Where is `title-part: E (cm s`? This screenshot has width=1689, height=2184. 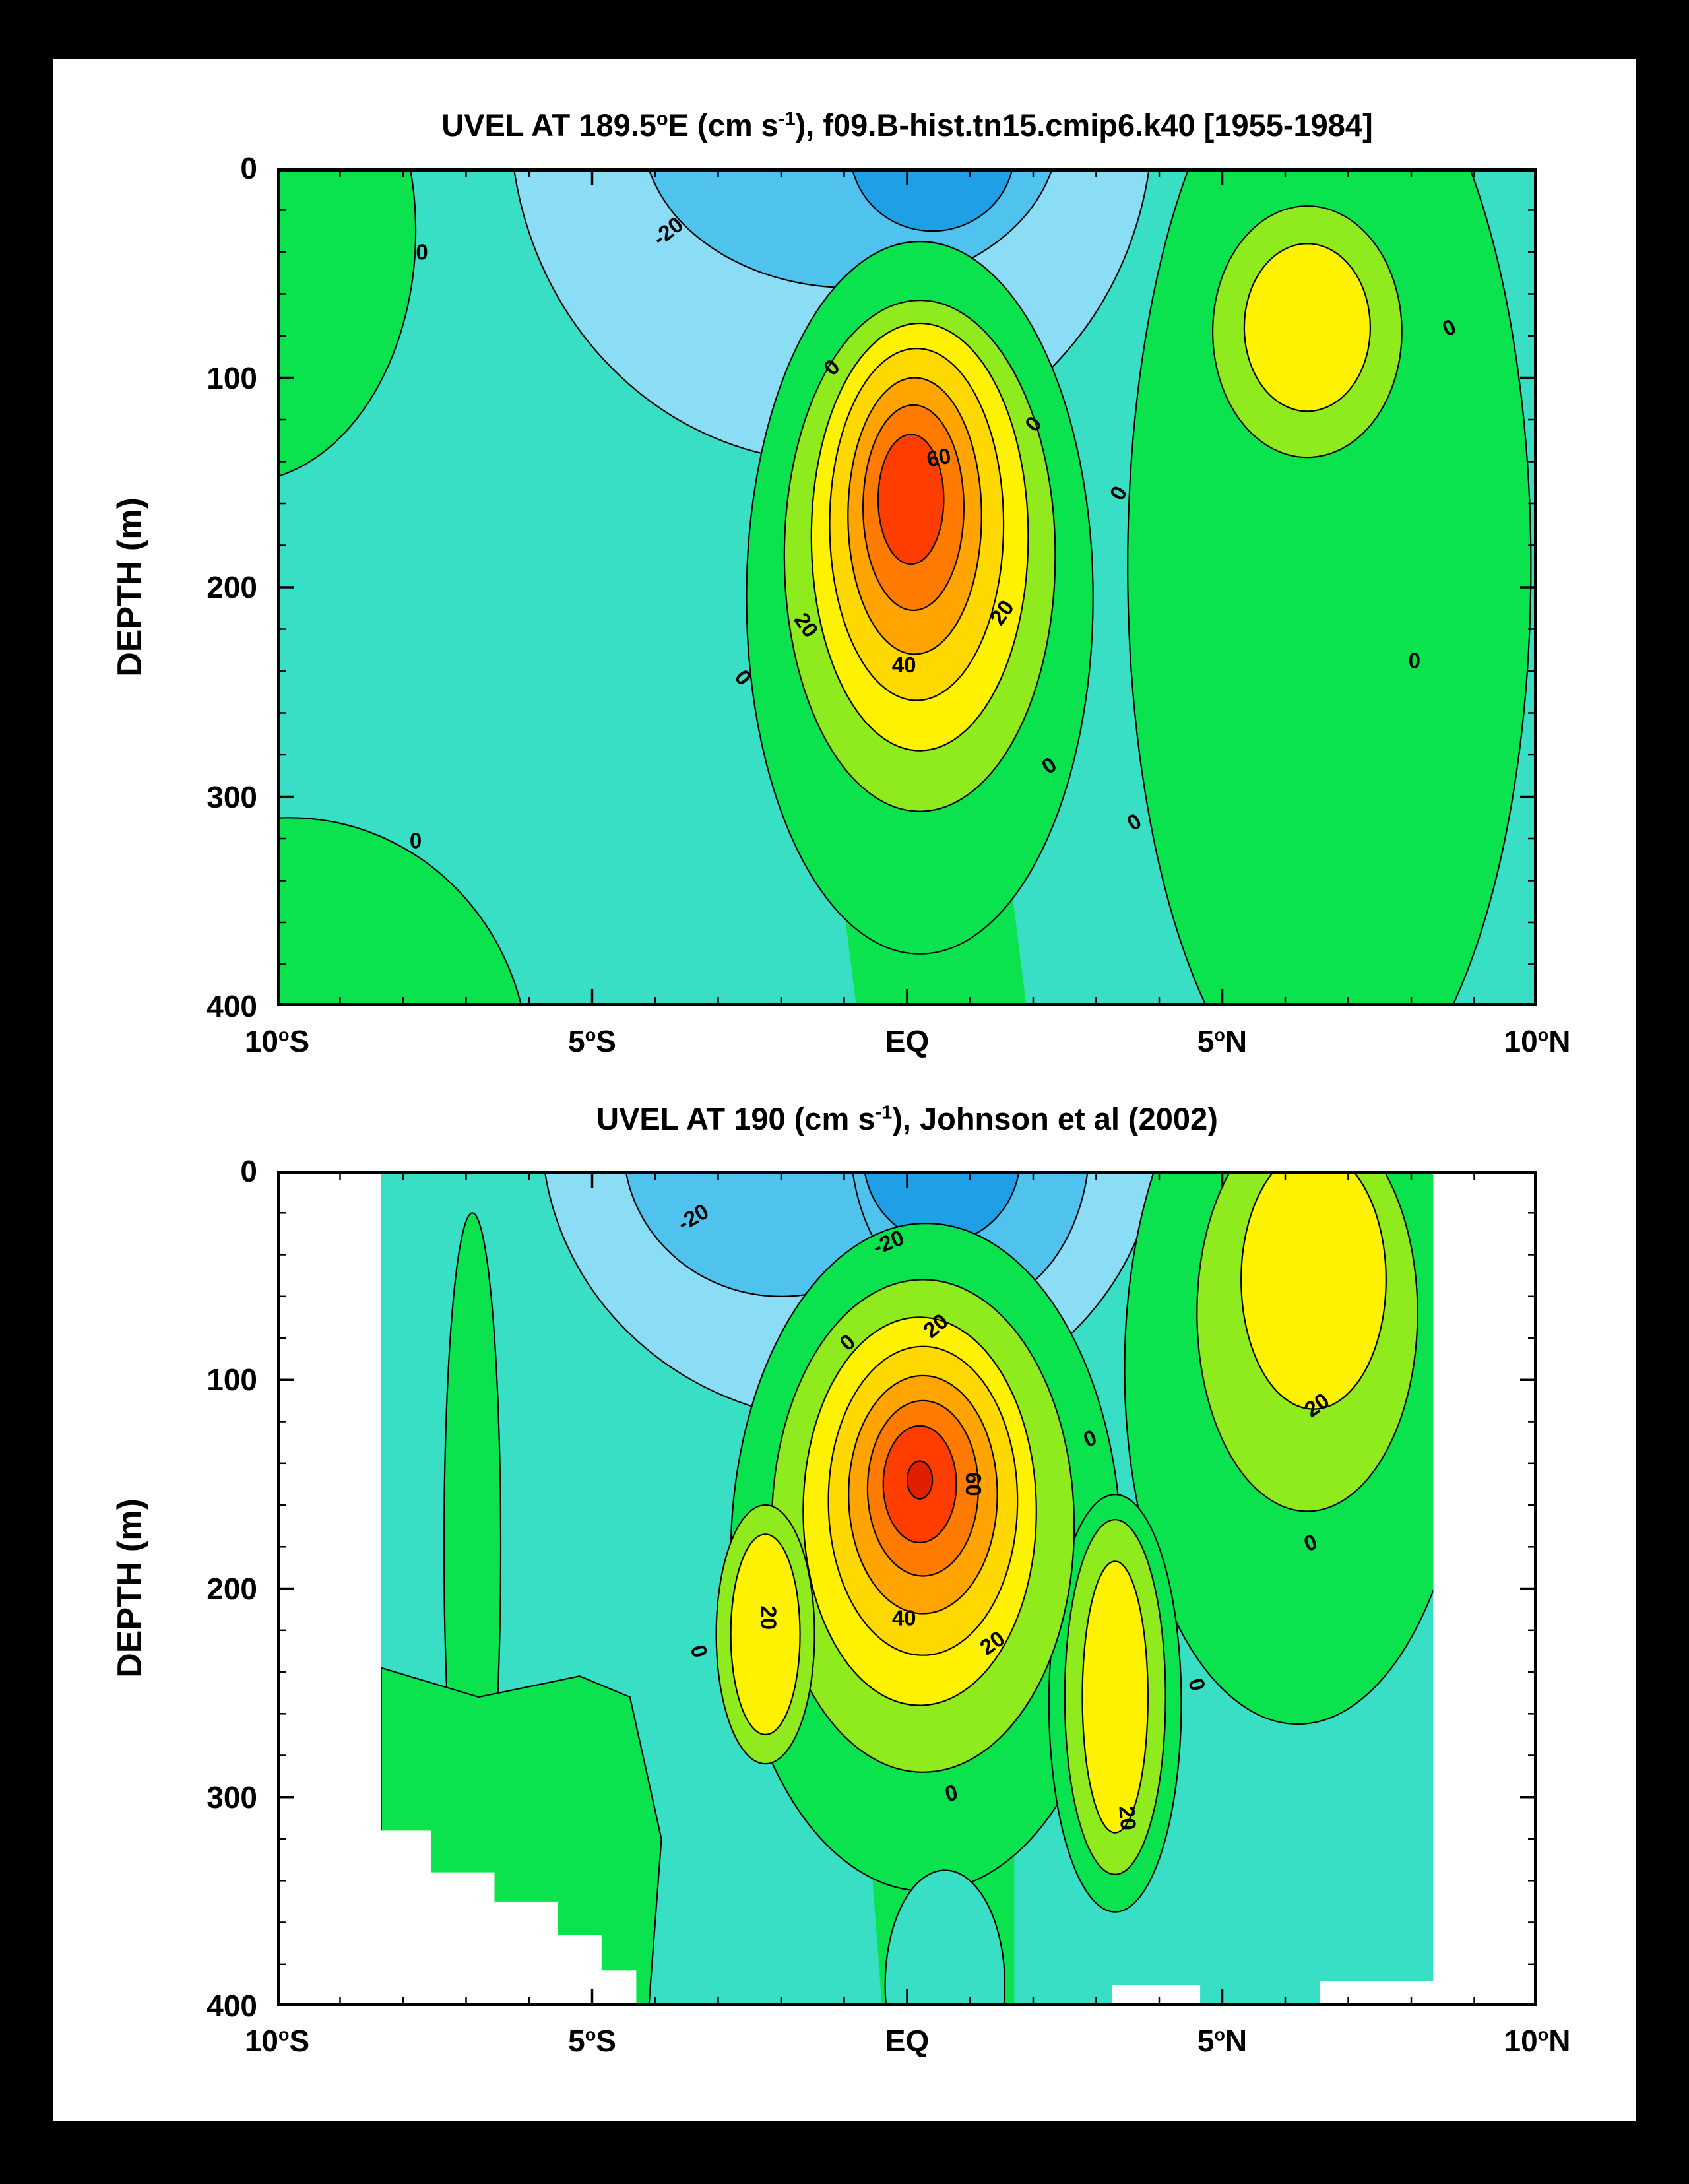
title-part: E (cm s is located at coordinates (723, 125).